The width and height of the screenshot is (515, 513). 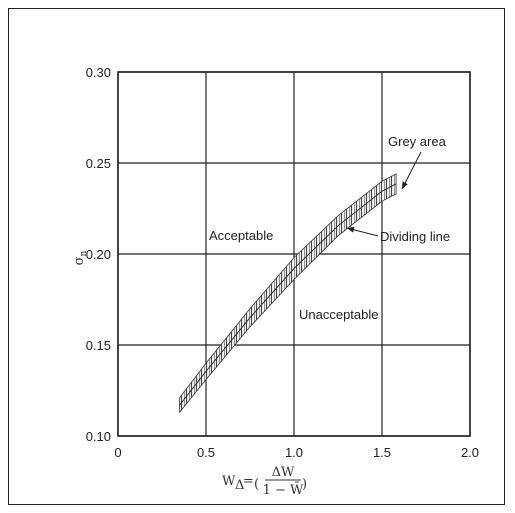 What do you see at coordinates (415, 236) in the screenshot?
I see `annotation-dividing-line: Dividing line` at bounding box center [415, 236].